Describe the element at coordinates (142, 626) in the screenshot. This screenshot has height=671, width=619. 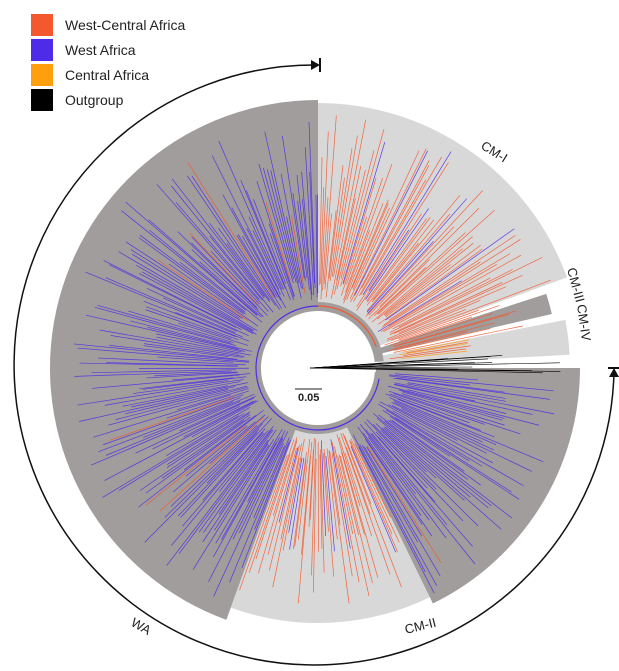
I see `clade-label-wa: WA` at that location.